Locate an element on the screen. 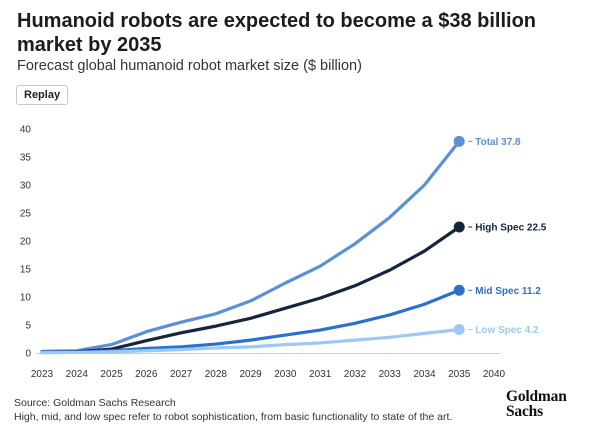 The height and width of the screenshot is (447, 600). source-note: Source: Goldman Sachs Research is located at coordinates (95, 403).